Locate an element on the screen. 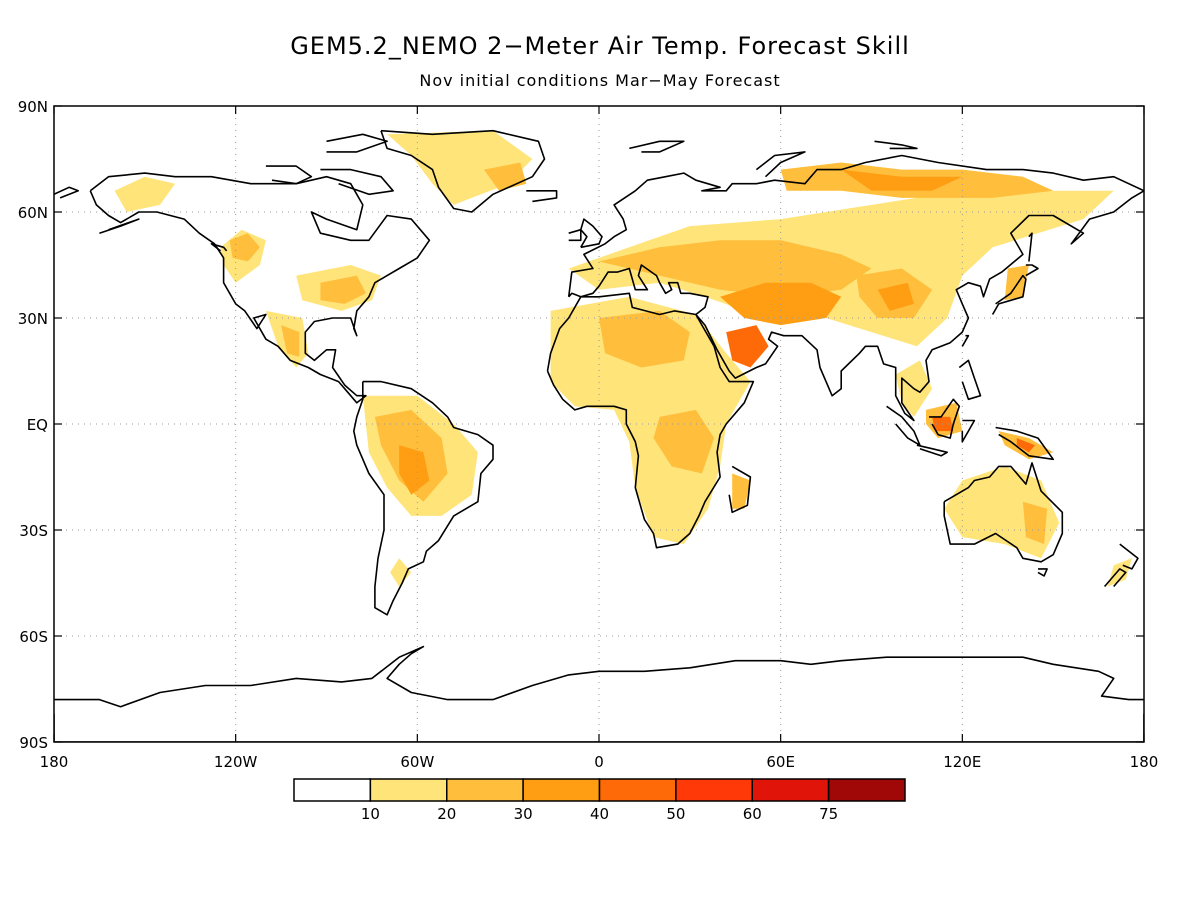 The height and width of the screenshot is (900, 1200). colorbar-label: 10 is located at coordinates (370, 814).